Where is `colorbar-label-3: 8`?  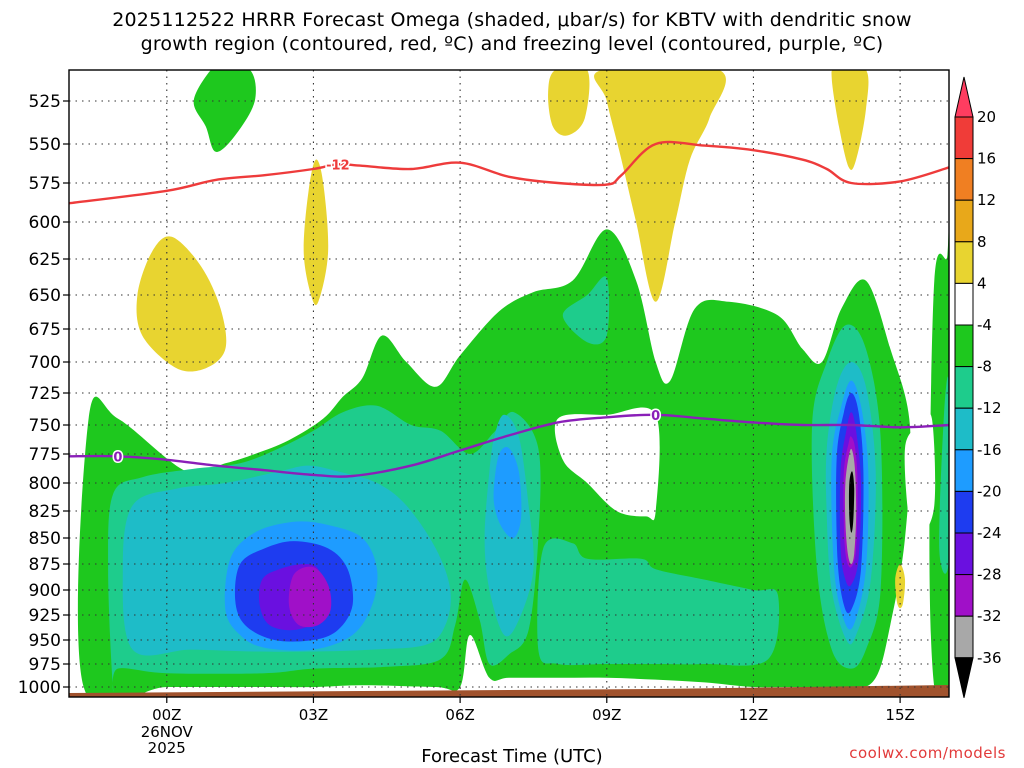 colorbar-label-3: 8 is located at coordinates (982, 242).